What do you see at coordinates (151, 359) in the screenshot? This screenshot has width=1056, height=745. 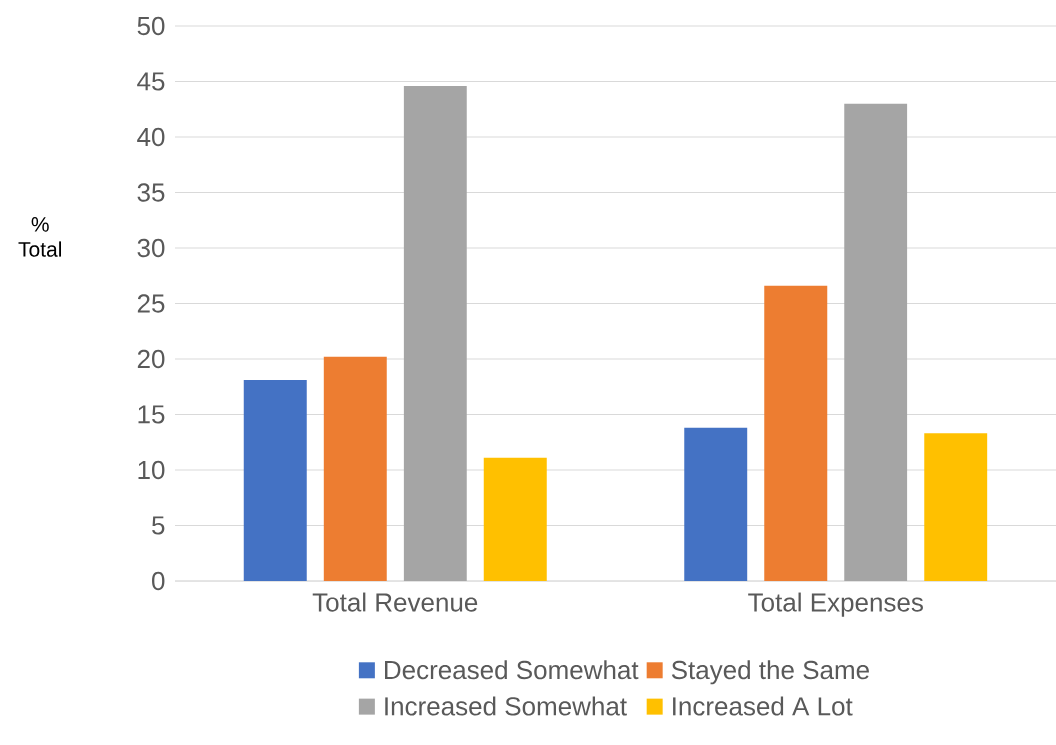 I see `y-tick-label: 20` at bounding box center [151, 359].